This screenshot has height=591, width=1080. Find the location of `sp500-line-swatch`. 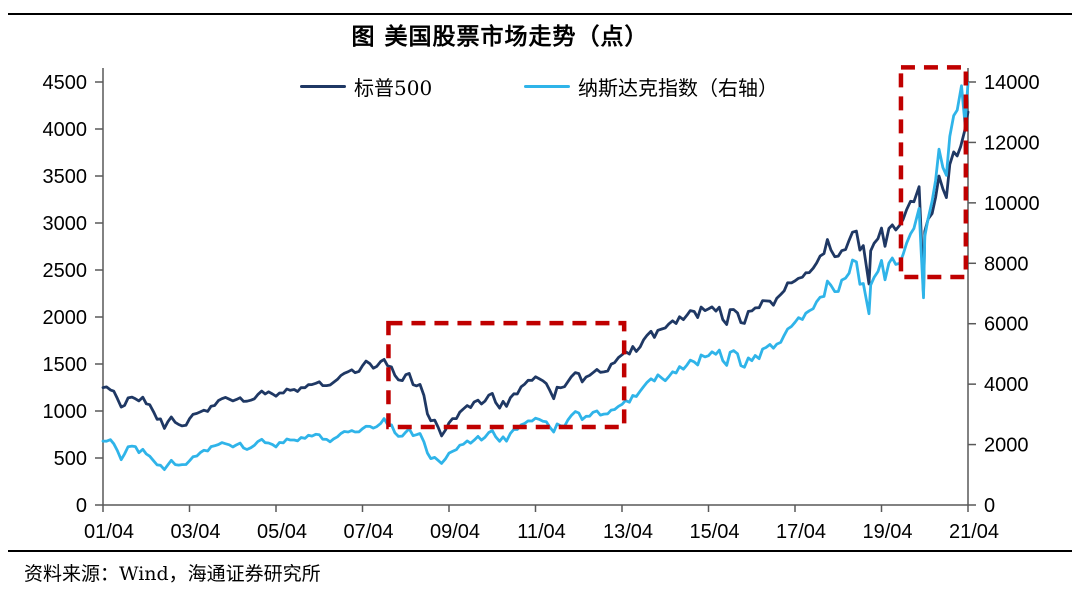

sp500-line-swatch is located at coordinates (323, 86).